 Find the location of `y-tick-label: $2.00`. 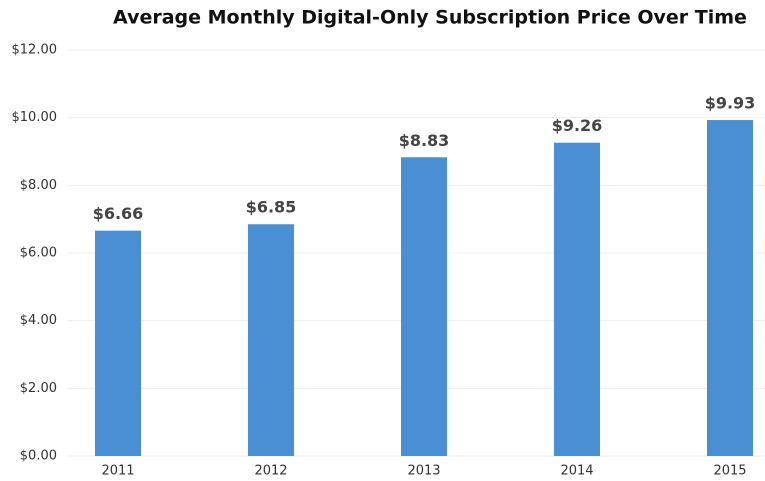

y-tick-label: $2.00 is located at coordinates (38, 388).